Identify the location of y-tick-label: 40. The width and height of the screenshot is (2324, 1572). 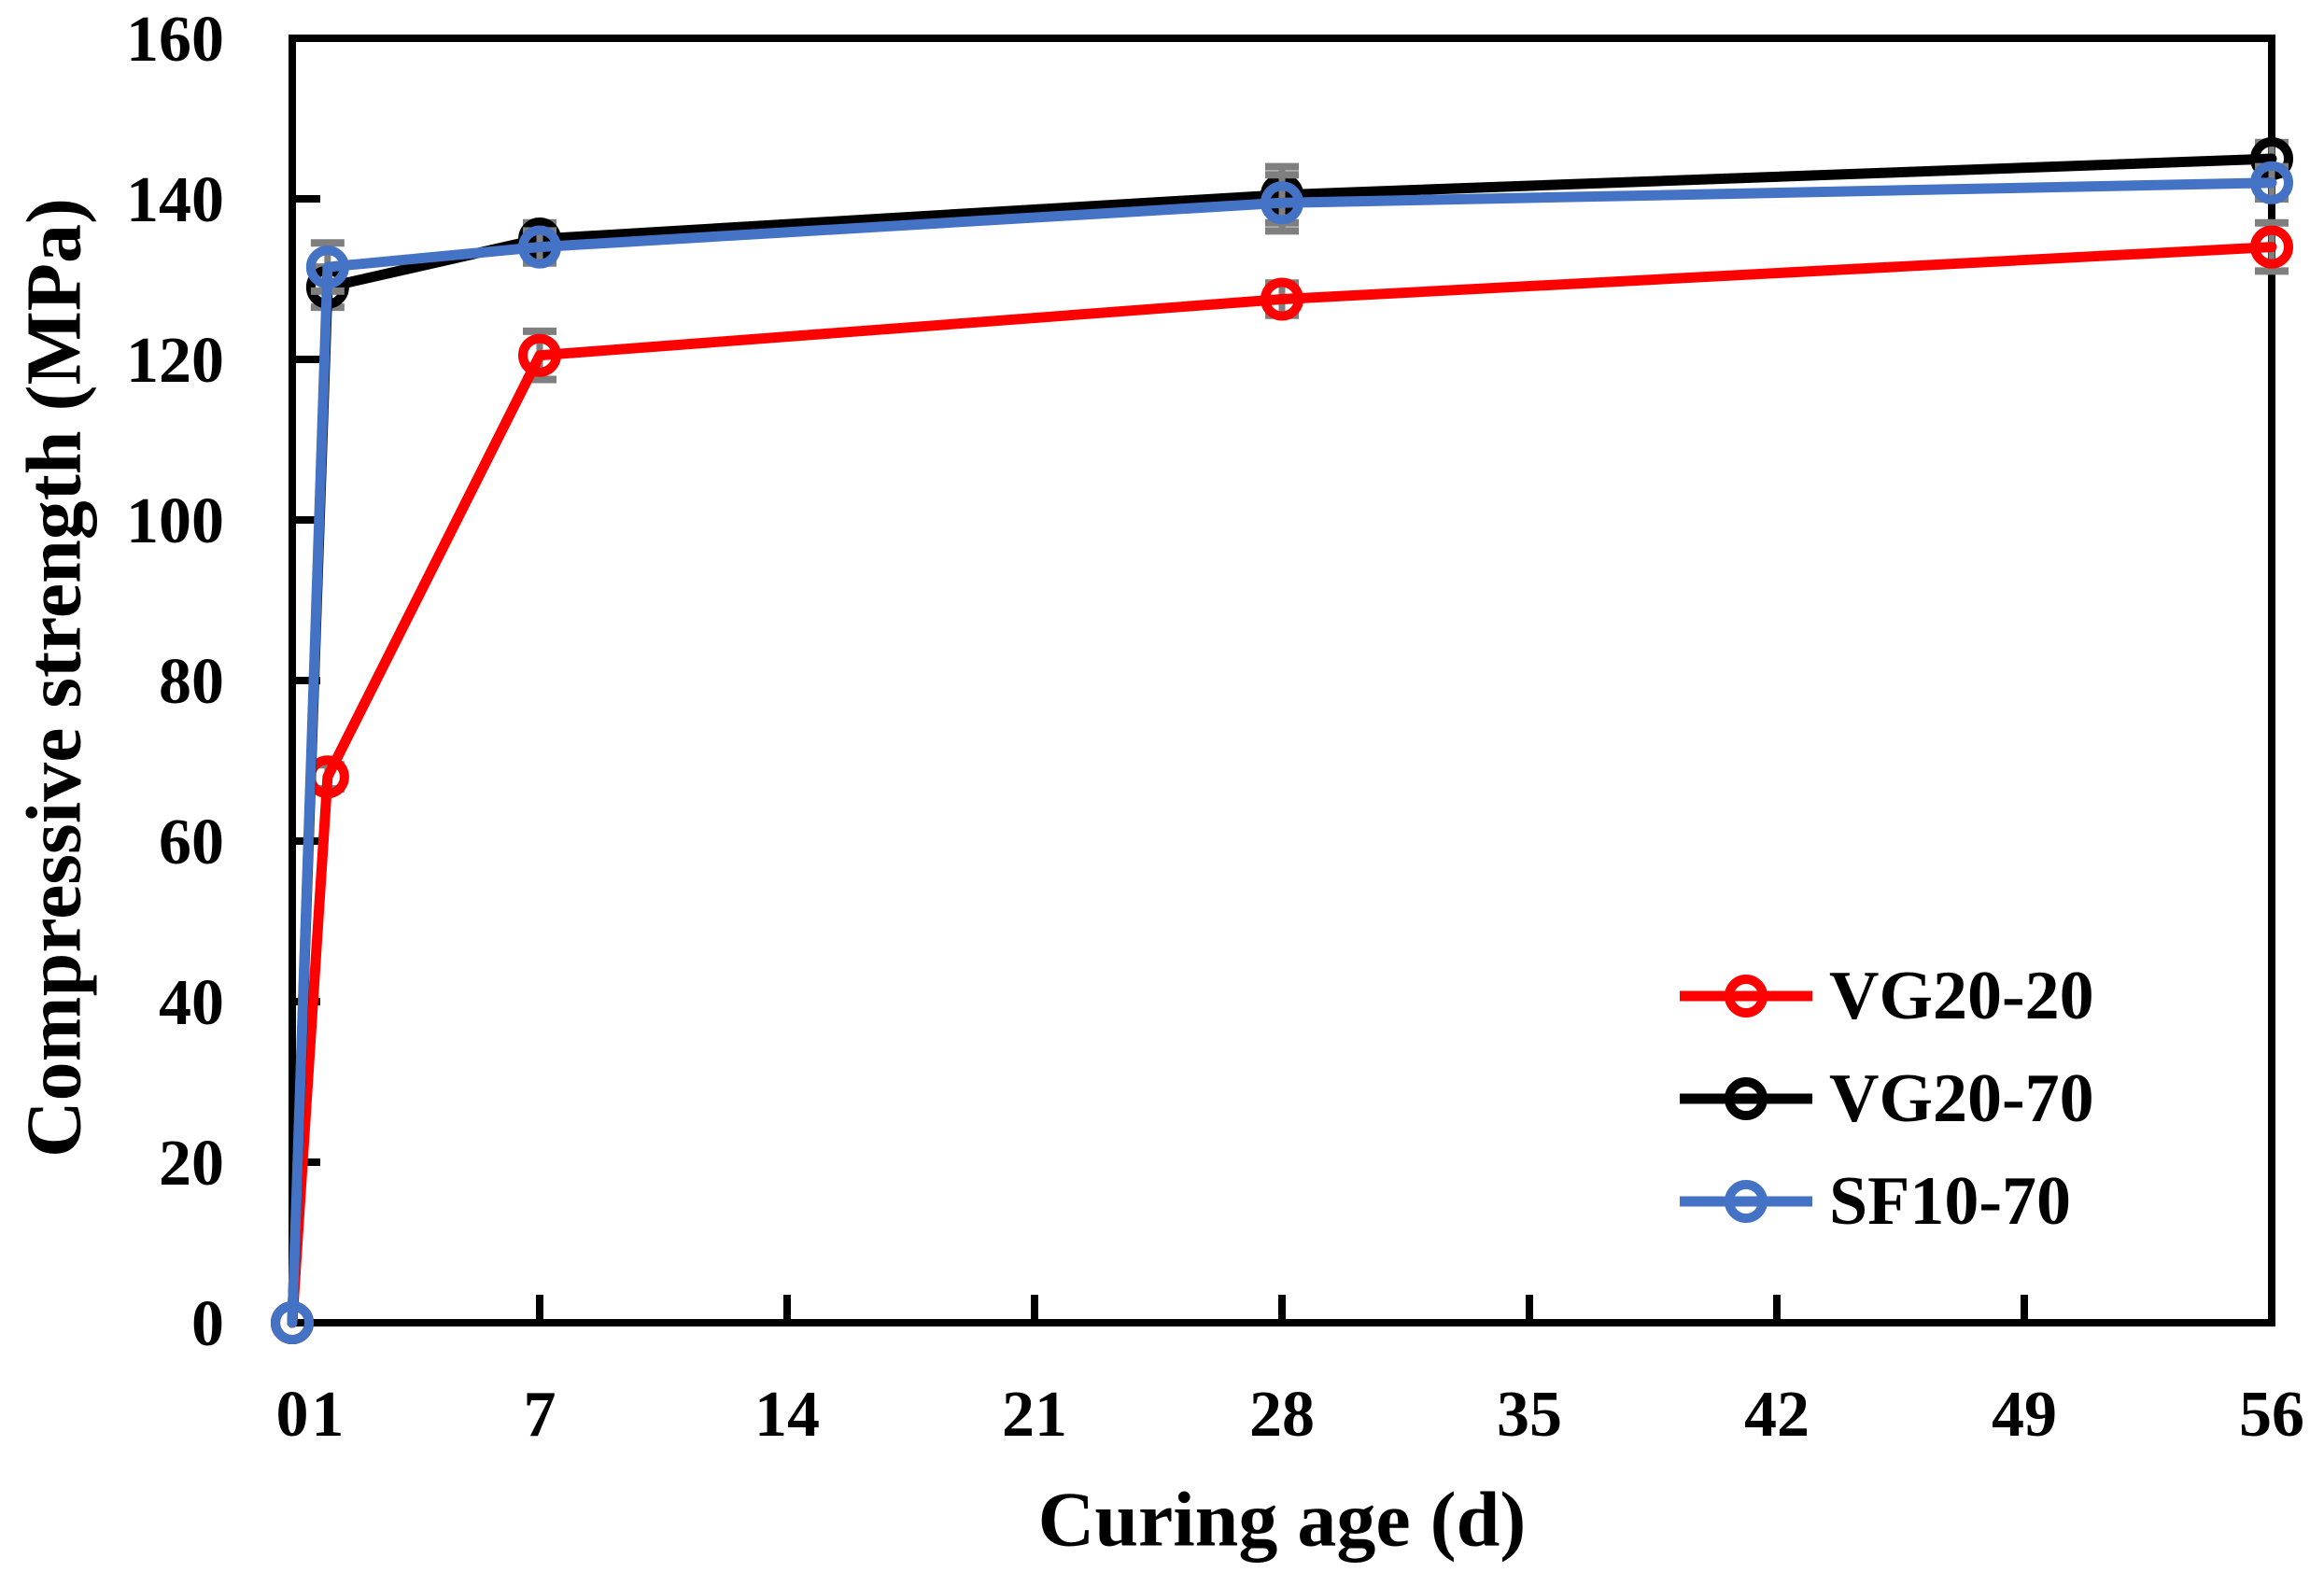
(191, 1003).